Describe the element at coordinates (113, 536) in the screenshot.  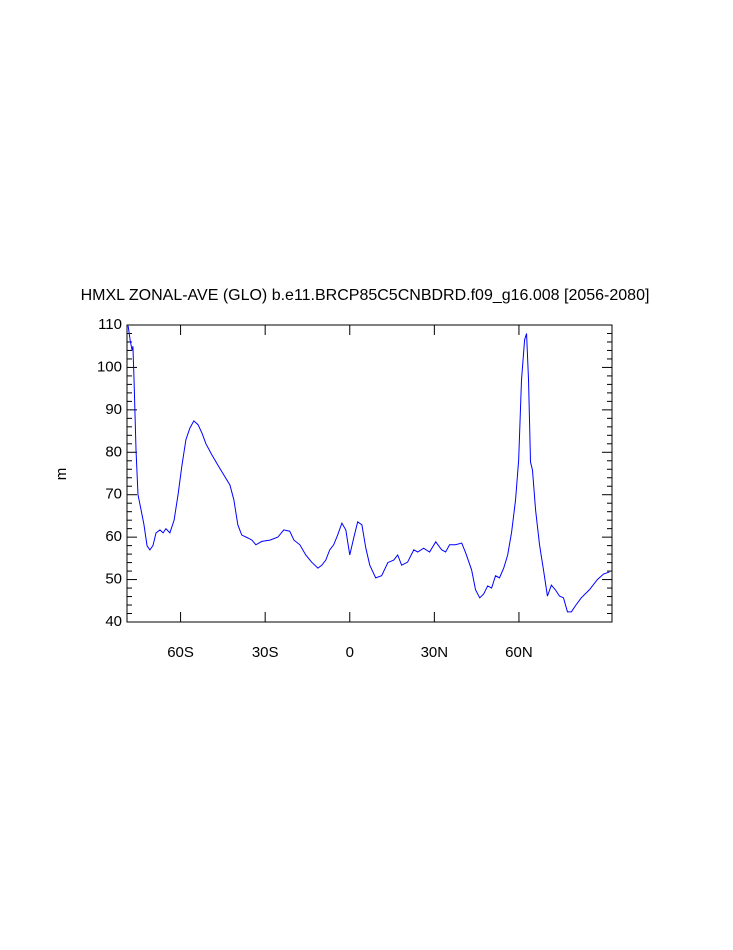
I see `y-tick-label: 60` at that location.